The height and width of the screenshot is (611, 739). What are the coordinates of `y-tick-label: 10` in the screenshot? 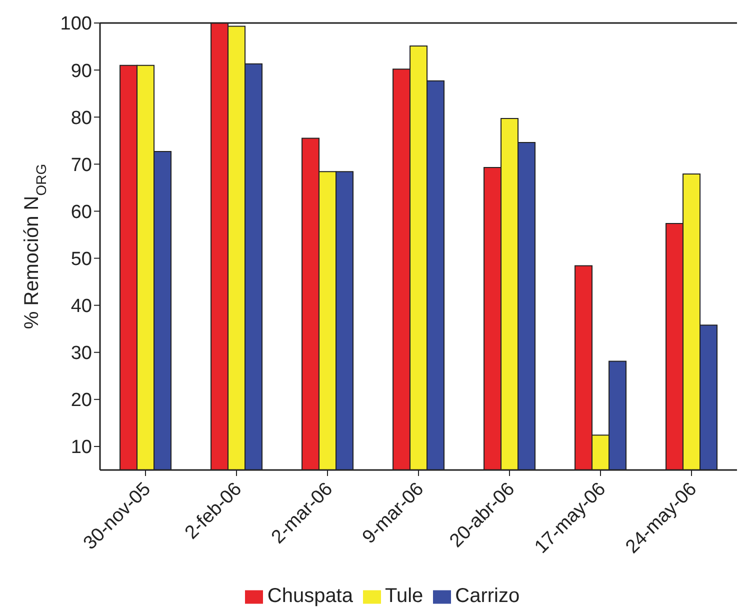 It's located at (81, 447).